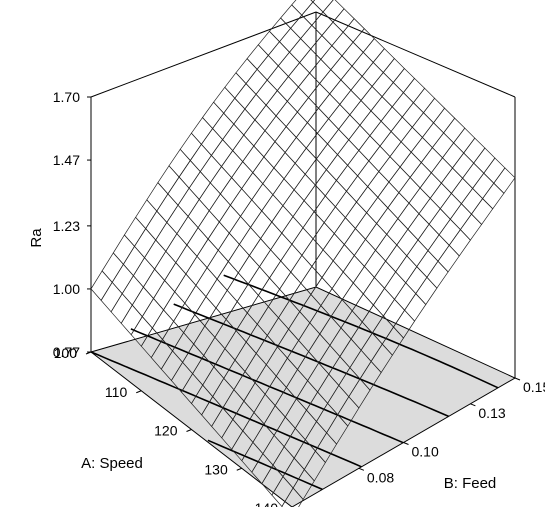  I want to click on z-tick-label: 0.77, so click(66, 352).